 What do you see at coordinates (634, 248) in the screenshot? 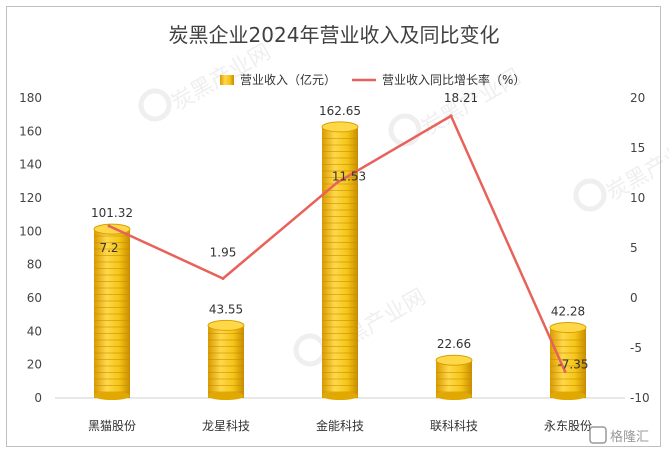
I see `y-right-tick-label: 5` at bounding box center [634, 248].